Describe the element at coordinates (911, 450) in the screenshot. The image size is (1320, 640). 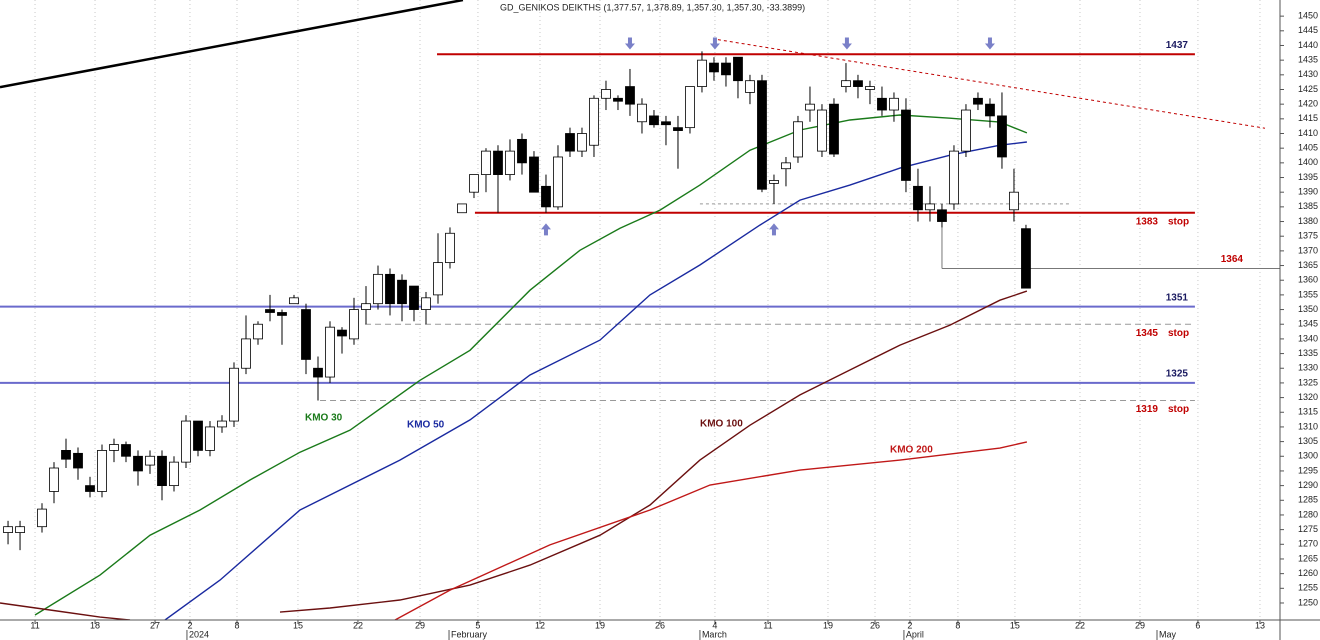
I see `series-label: KMO 200` at that location.